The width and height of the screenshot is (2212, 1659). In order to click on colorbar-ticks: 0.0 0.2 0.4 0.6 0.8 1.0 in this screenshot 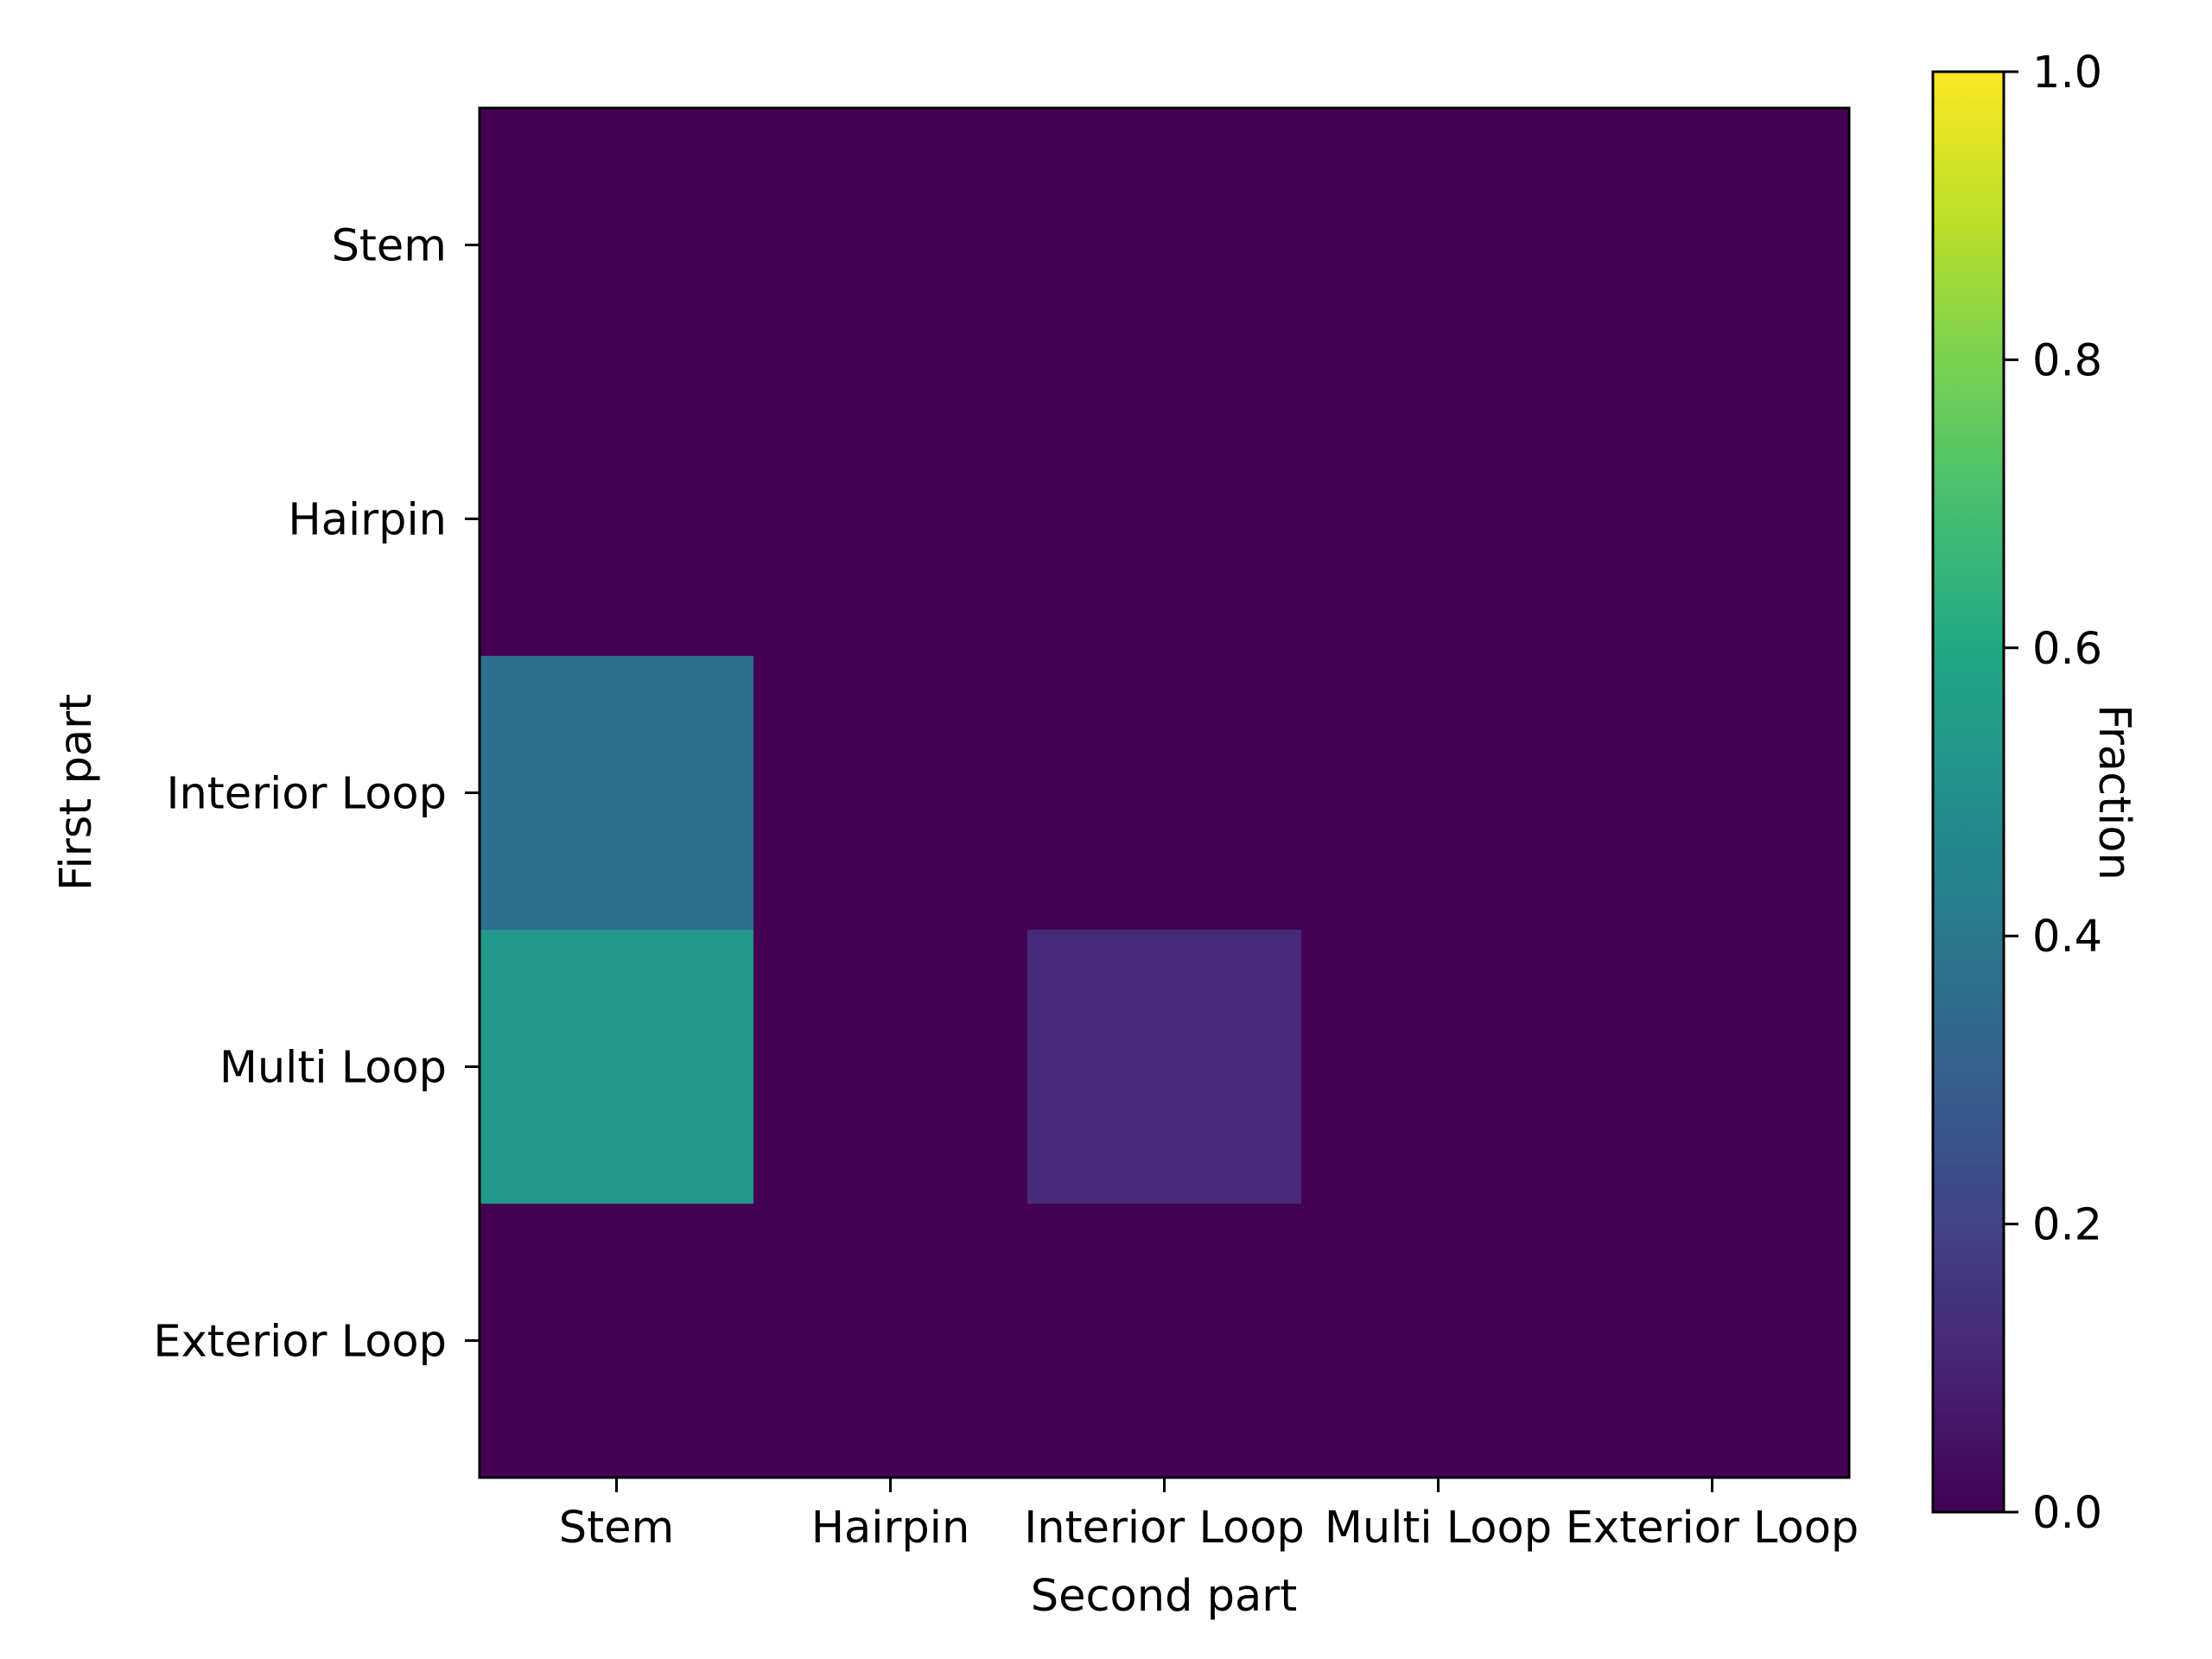, I will do `click(2053, 793)`.